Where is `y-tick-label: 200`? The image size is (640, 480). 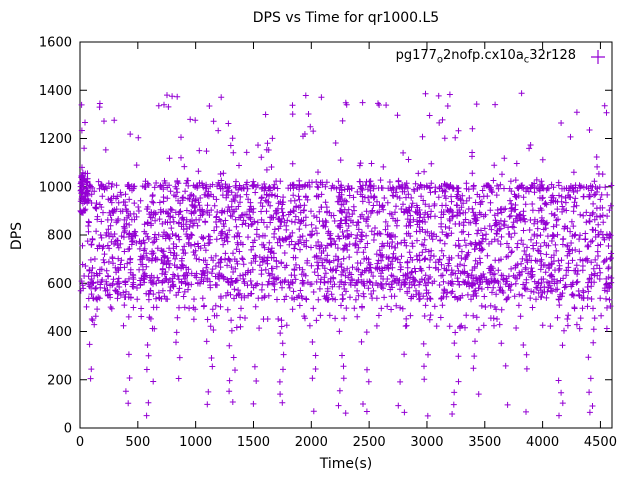
y-tick-label: 200 is located at coordinates (59, 380).